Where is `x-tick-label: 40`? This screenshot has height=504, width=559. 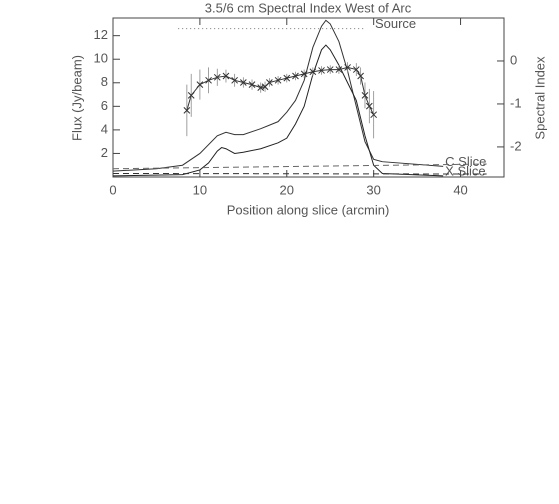
x-tick-label: 40 is located at coordinates (460, 189).